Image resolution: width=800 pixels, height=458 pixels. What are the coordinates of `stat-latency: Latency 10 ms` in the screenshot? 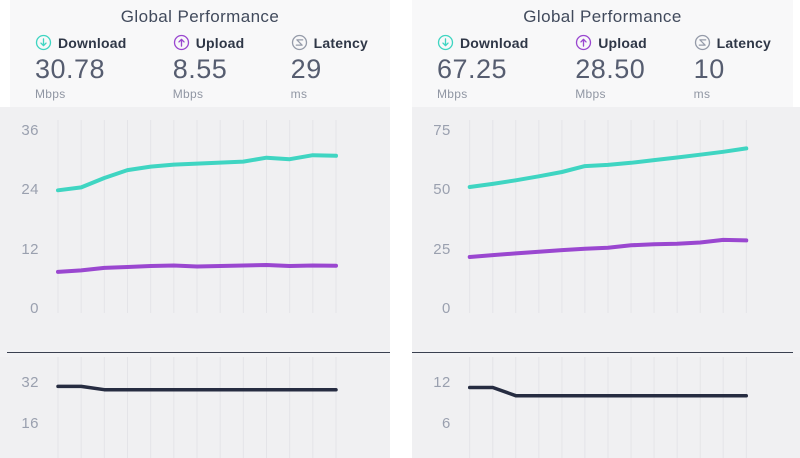 It's located at (732, 68).